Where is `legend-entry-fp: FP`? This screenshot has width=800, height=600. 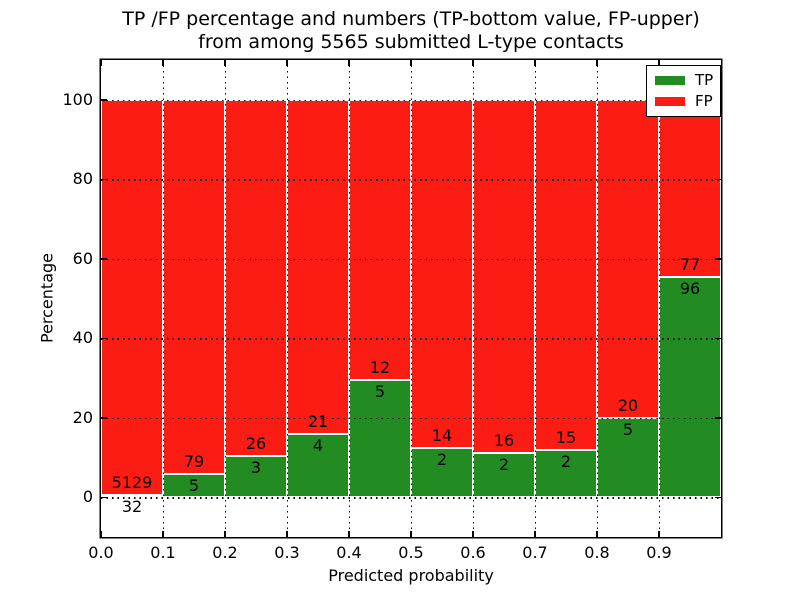
legend-entry-fp: FP is located at coordinates (684, 101).